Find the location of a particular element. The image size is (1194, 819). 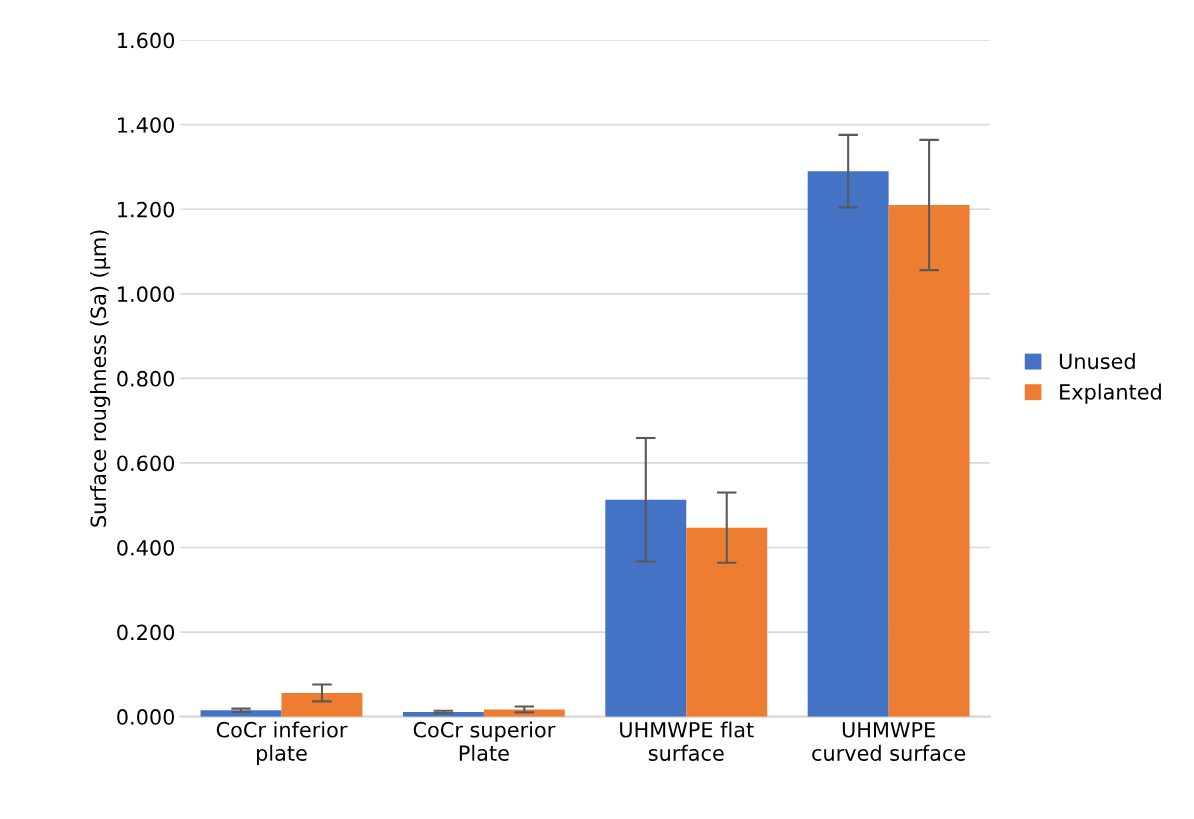

x-tick-label: UHMWPE curved surface is located at coordinates (889, 741).